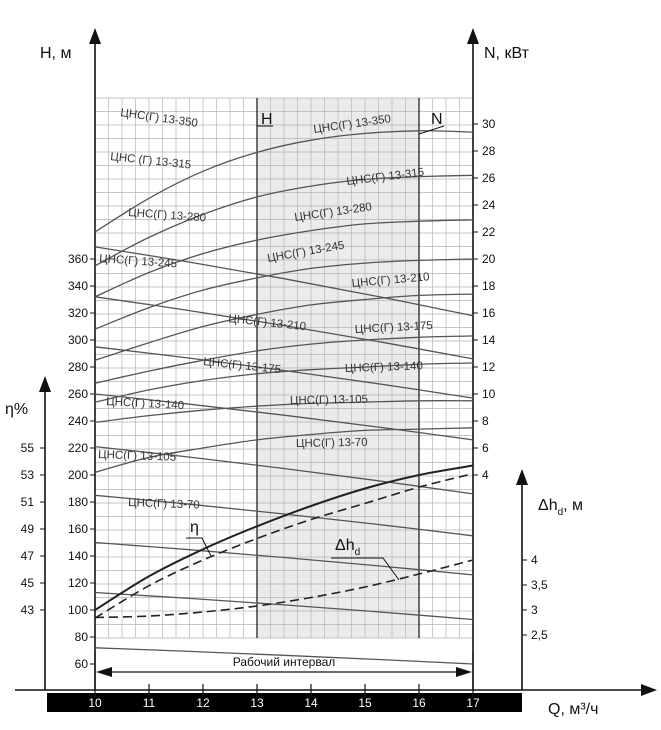  I want to click on n-marker-leader, so click(431, 130).